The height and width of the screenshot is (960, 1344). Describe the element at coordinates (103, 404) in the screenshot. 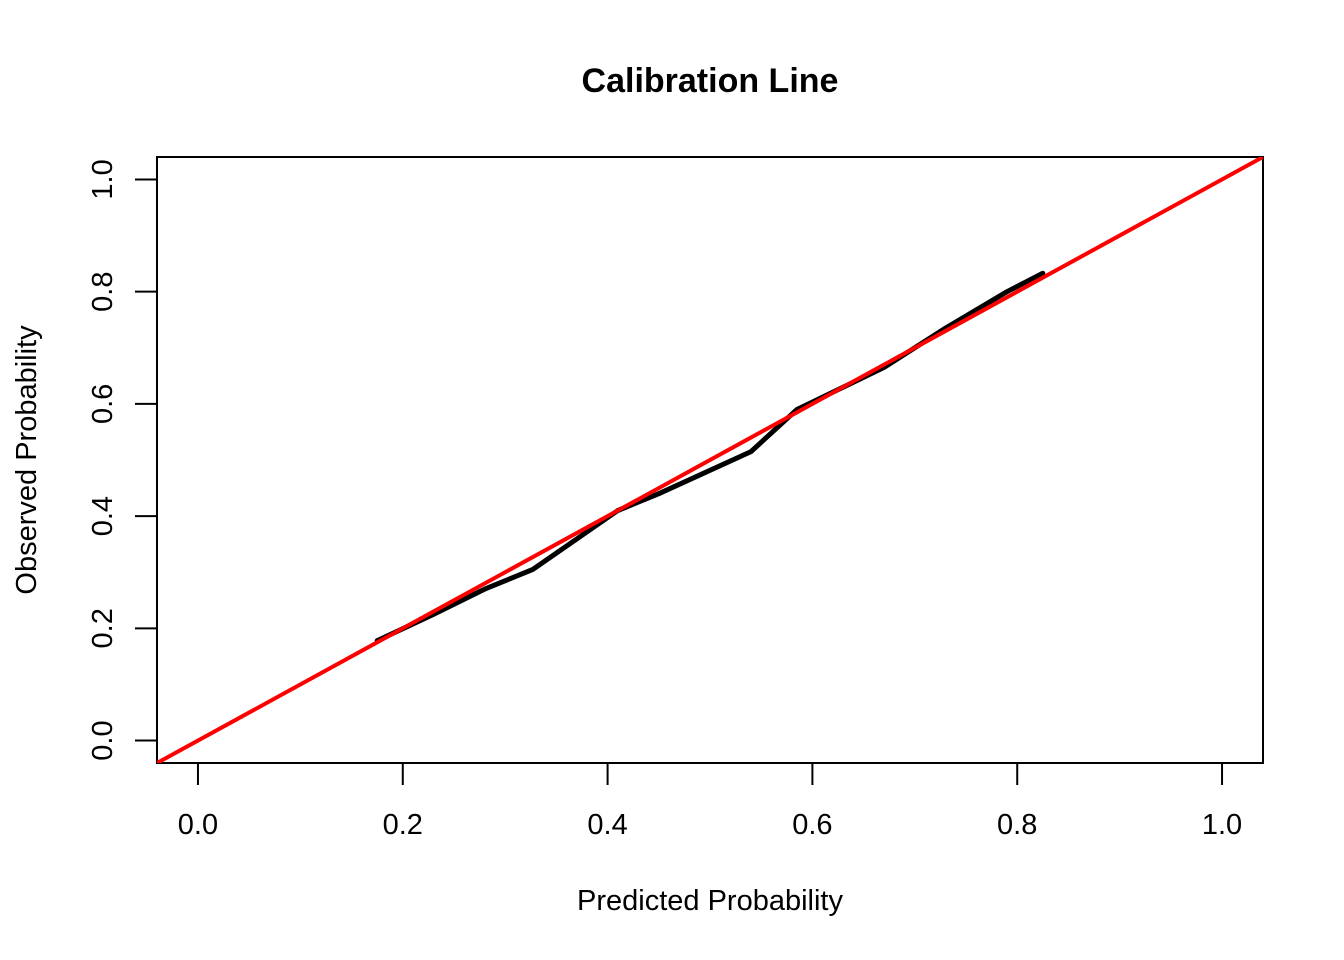

I see `y-tick-label: 0.6` at that location.